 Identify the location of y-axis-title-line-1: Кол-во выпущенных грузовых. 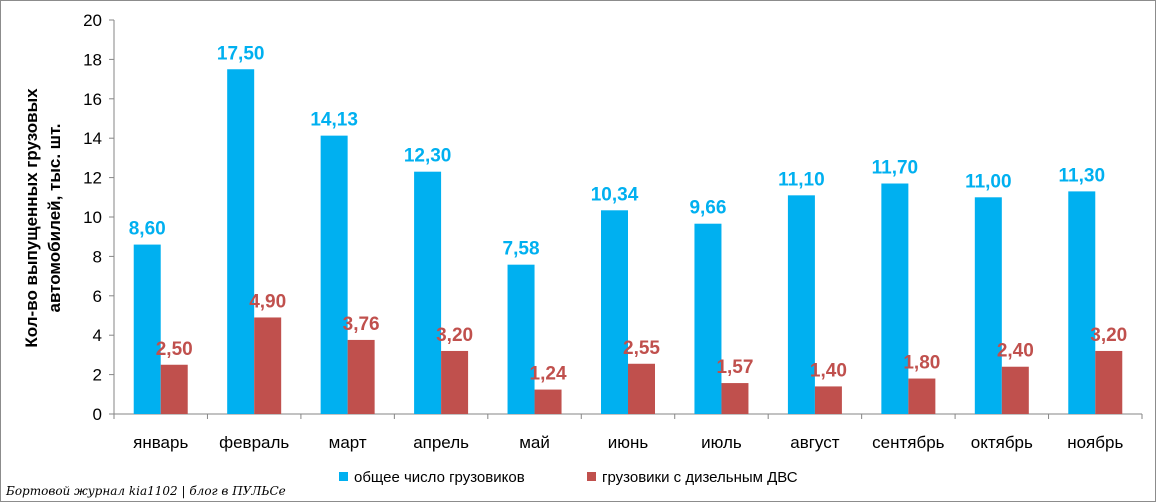
(31, 218).